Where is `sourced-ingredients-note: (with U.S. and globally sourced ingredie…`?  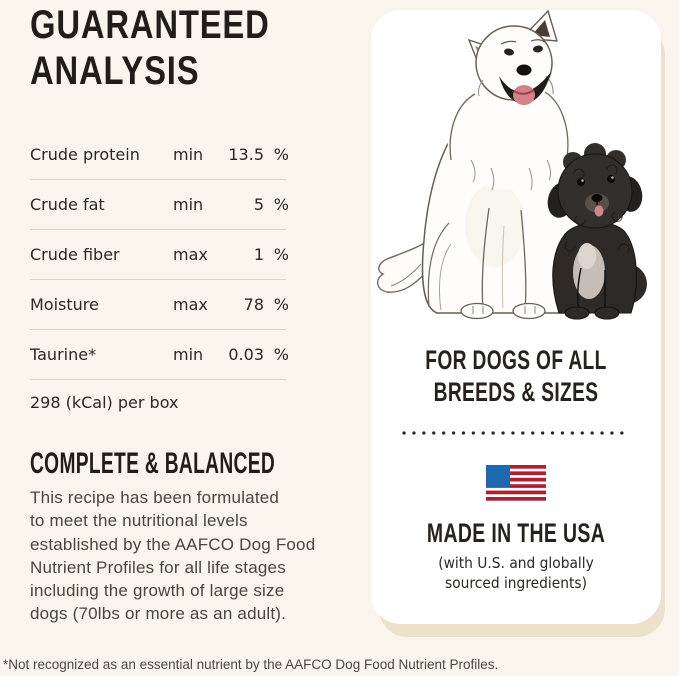
sourced-ingredients-note: (with U.S. and globally sourced ingredie… is located at coordinates (516, 573).